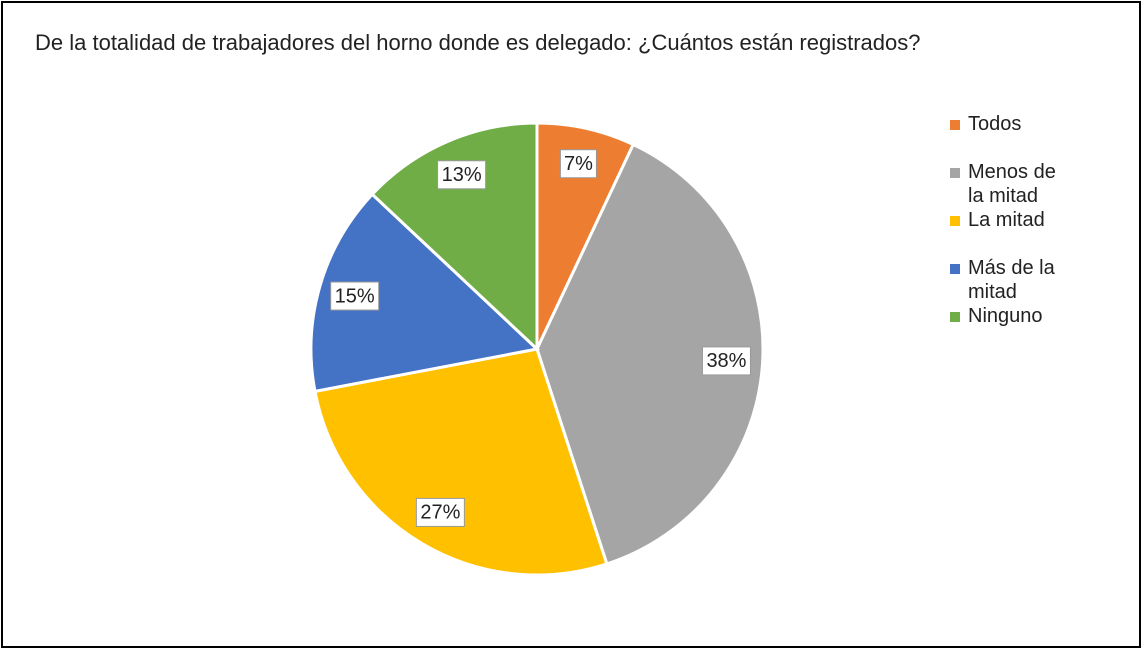  I want to click on legend-label: Más de la mitad, so click(1011, 280).